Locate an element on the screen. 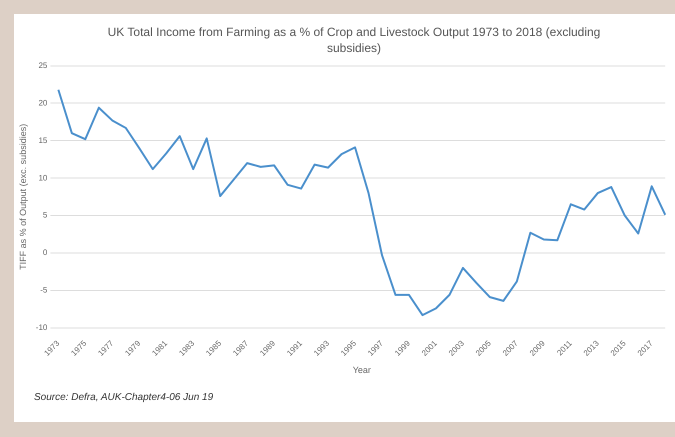 The height and width of the screenshot is (437, 675). y-tick-label: -5 is located at coordinates (44, 290).